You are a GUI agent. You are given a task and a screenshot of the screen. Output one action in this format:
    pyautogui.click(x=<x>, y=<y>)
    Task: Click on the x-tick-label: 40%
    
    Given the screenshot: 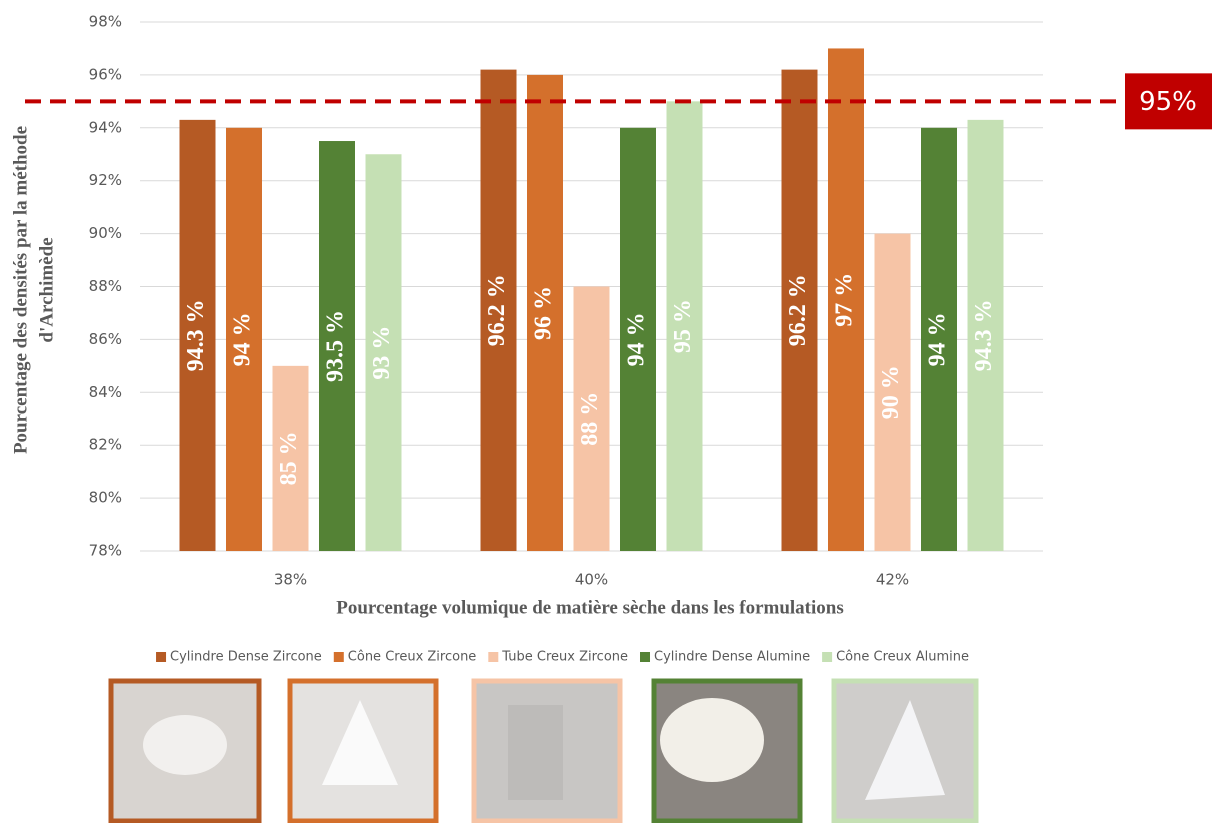 What is the action you would take?
    pyautogui.click(x=591, y=580)
    